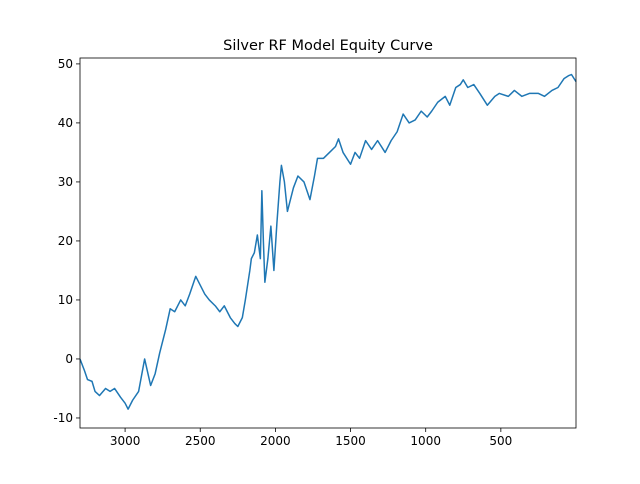  What do you see at coordinates (63, 418) in the screenshot?
I see `y-tick-label: -10` at bounding box center [63, 418].